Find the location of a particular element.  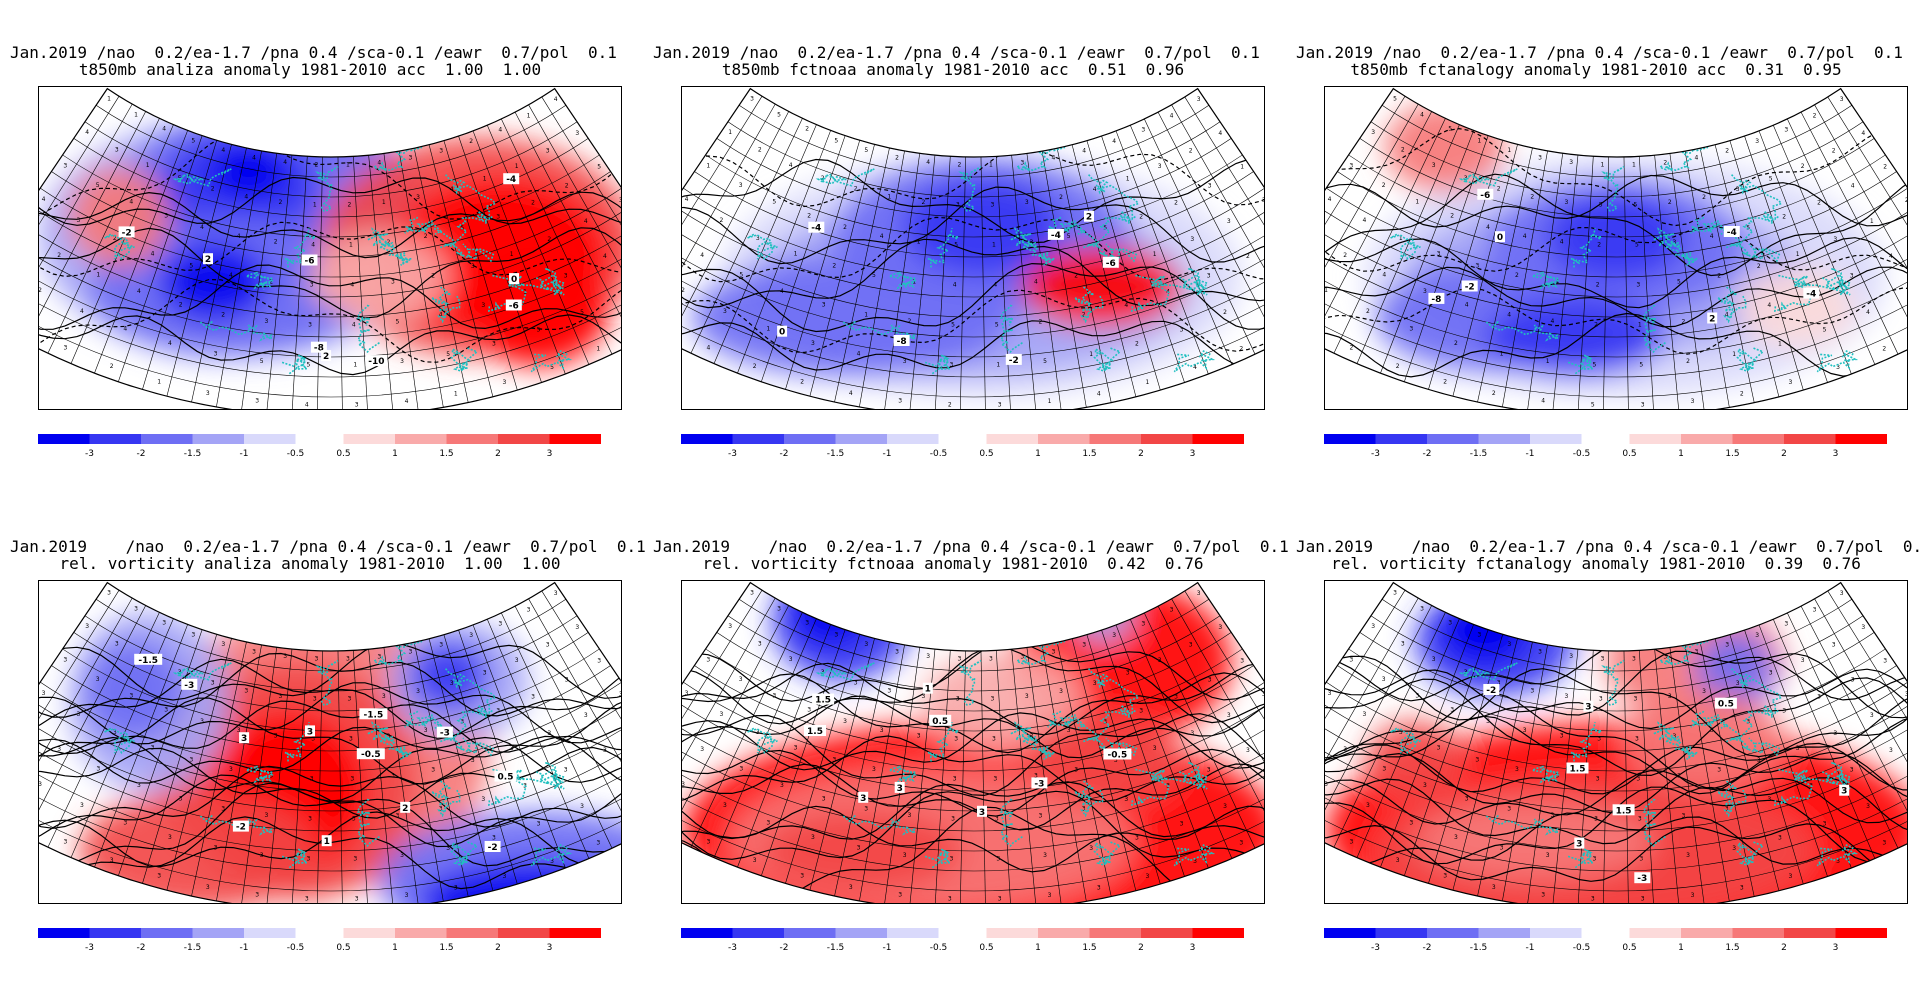

colorbar: -3 -2 -1.5 -1 -0.5 0.5 1 1.5 2 3 is located at coordinates (973, 940).